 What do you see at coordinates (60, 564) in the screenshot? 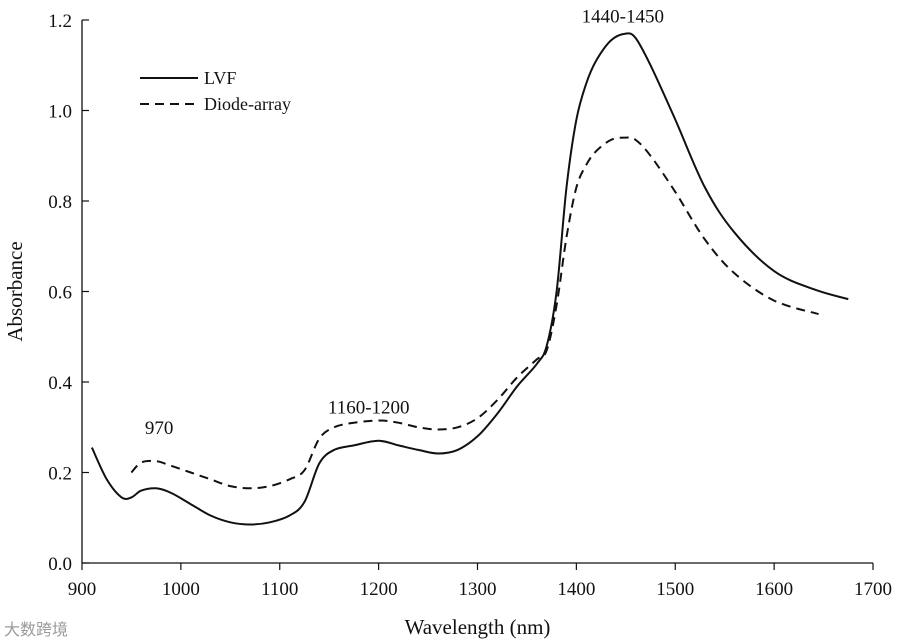
I see `y-tick-label: 0.0` at bounding box center [60, 564].